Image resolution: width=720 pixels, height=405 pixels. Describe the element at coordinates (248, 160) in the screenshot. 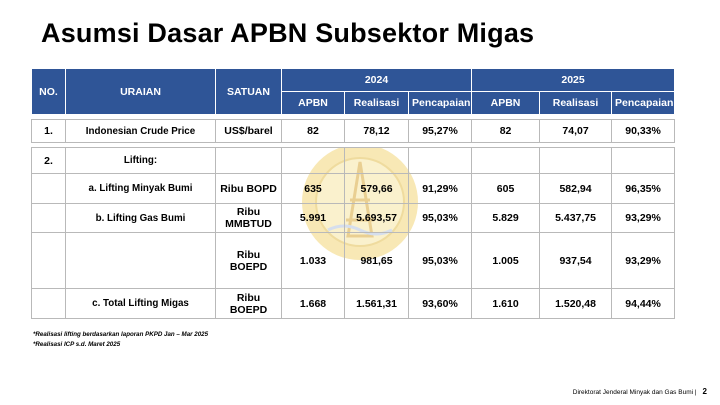

I see `cell-satuan` at that location.